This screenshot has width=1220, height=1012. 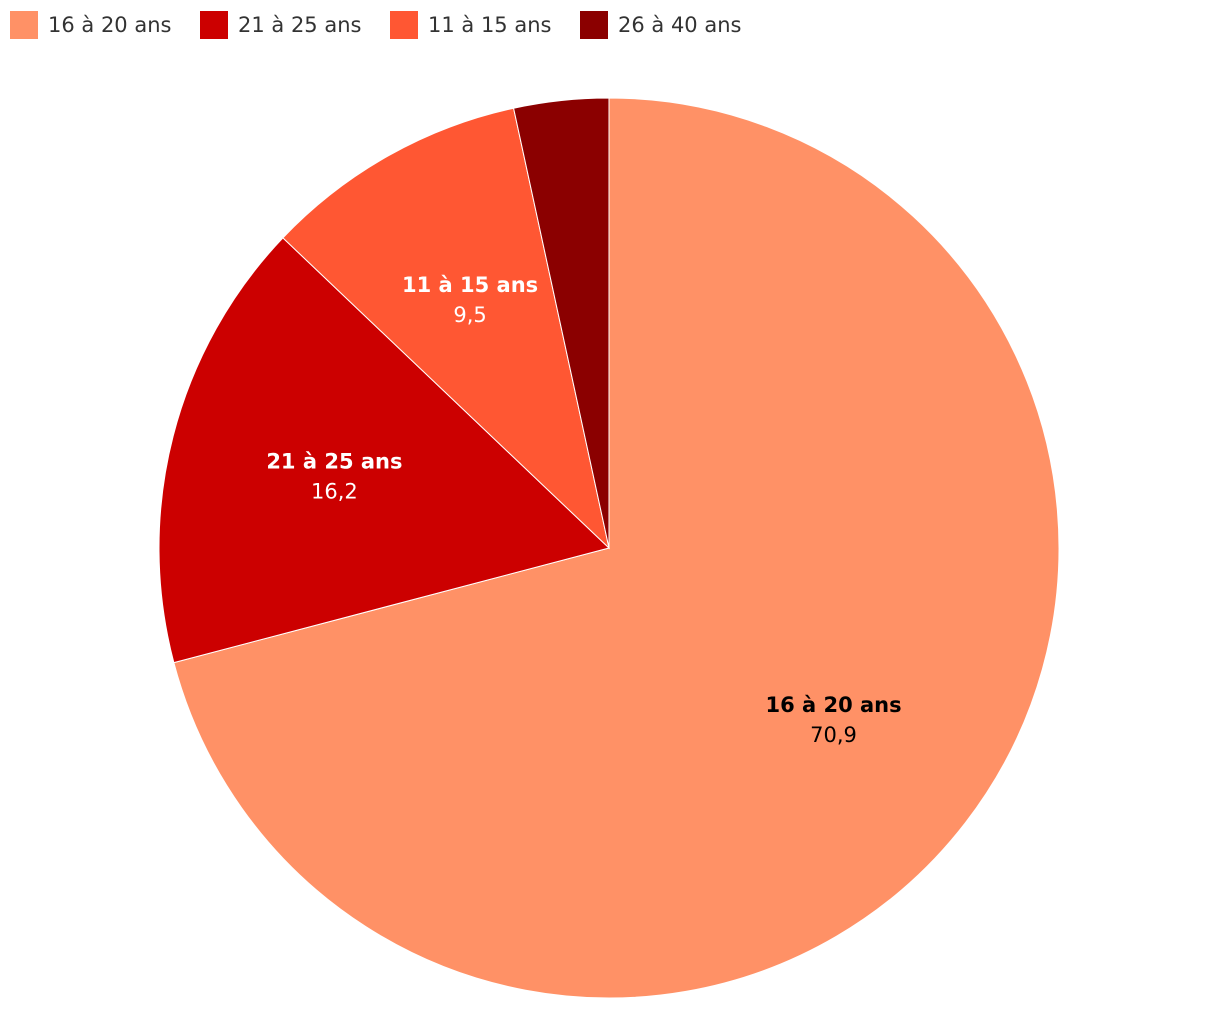 What do you see at coordinates (334, 461) in the screenshot?
I see `slice-label: 21 à 25 ans` at bounding box center [334, 461].